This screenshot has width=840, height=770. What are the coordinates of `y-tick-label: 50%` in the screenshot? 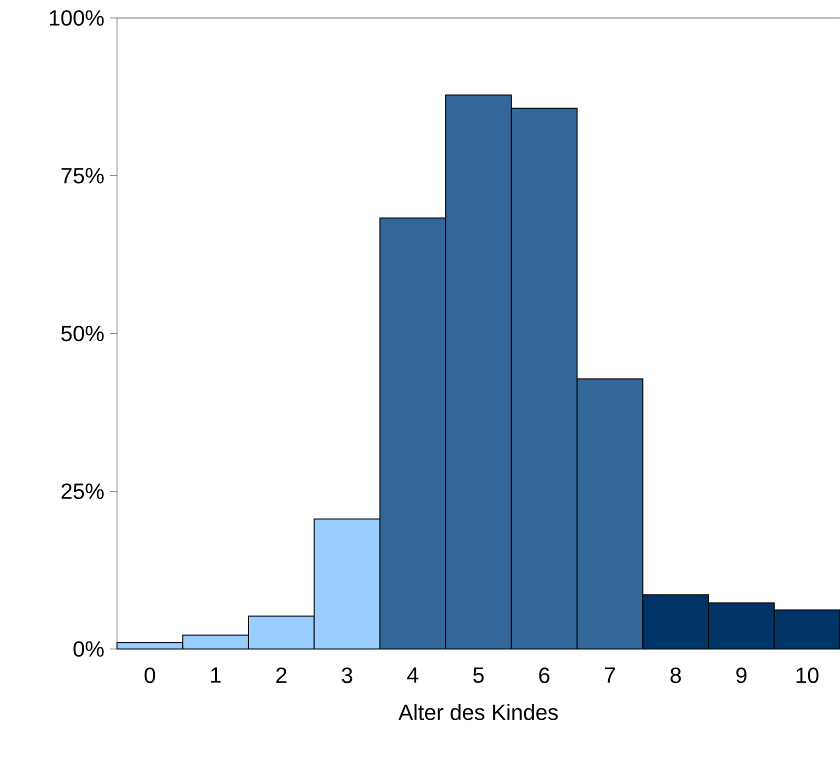 It's located at (82, 334).